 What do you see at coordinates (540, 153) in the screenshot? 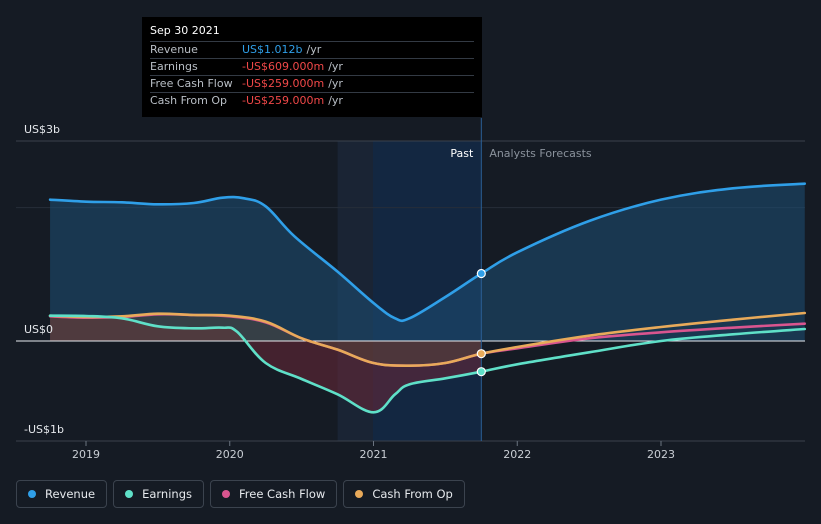
I see `forecast-label: Analysts Forecasts` at bounding box center [540, 153].